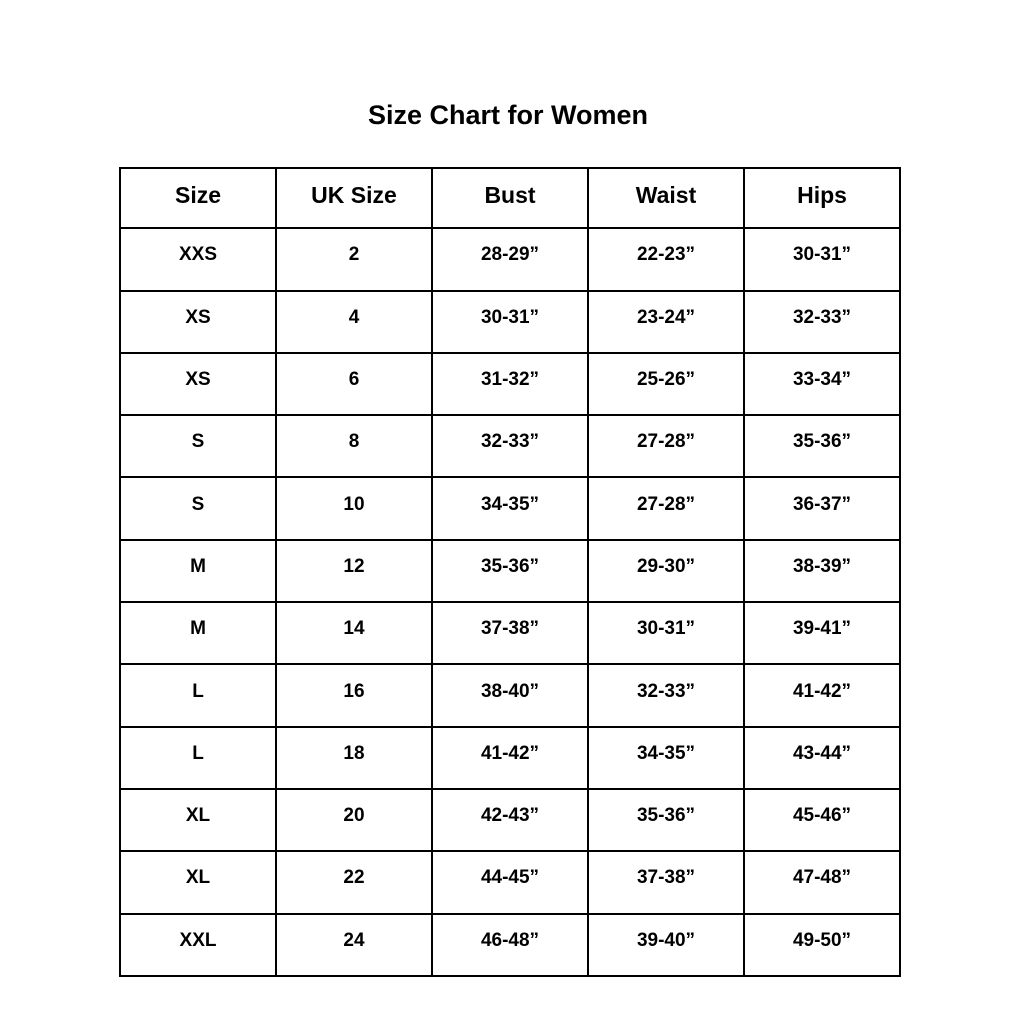 The width and height of the screenshot is (1024, 1024). What do you see at coordinates (666, 695) in the screenshot?
I see `cell-waist: 32-33”` at bounding box center [666, 695].